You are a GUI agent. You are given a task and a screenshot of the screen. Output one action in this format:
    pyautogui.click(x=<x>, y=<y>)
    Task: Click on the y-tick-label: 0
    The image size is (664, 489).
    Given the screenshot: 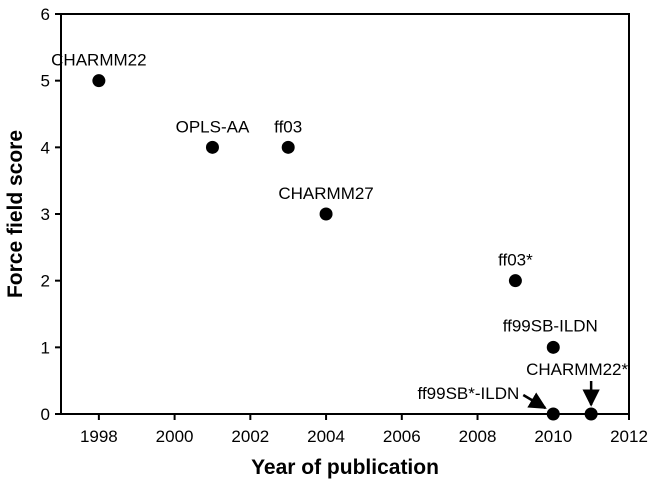 What is the action you would take?
    pyautogui.click(x=45, y=414)
    